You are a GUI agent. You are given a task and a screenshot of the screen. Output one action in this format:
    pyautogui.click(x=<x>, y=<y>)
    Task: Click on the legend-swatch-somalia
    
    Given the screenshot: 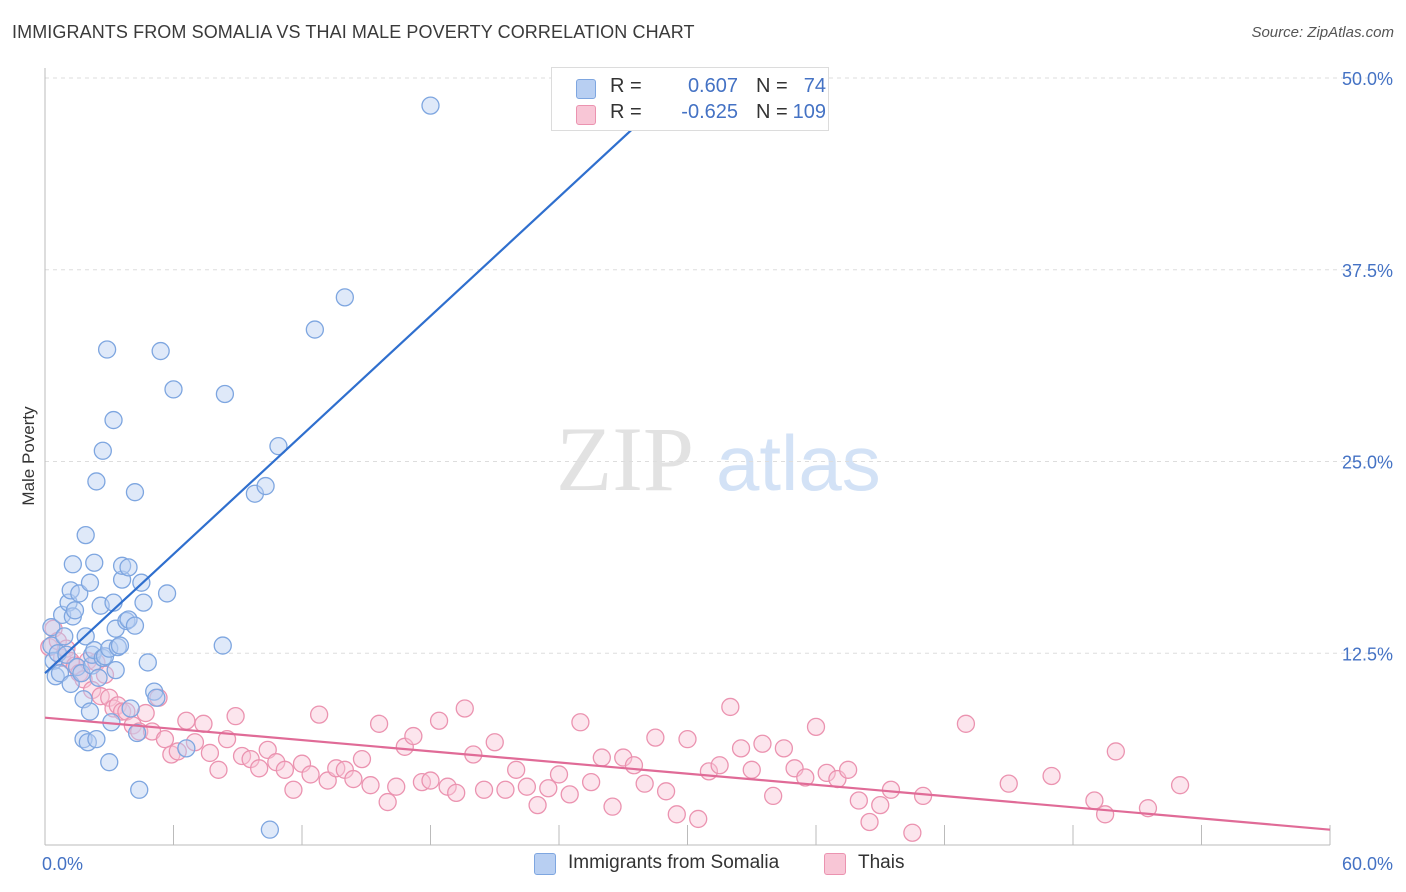 What is the action you would take?
    pyautogui.click(x=586, y=89)
    